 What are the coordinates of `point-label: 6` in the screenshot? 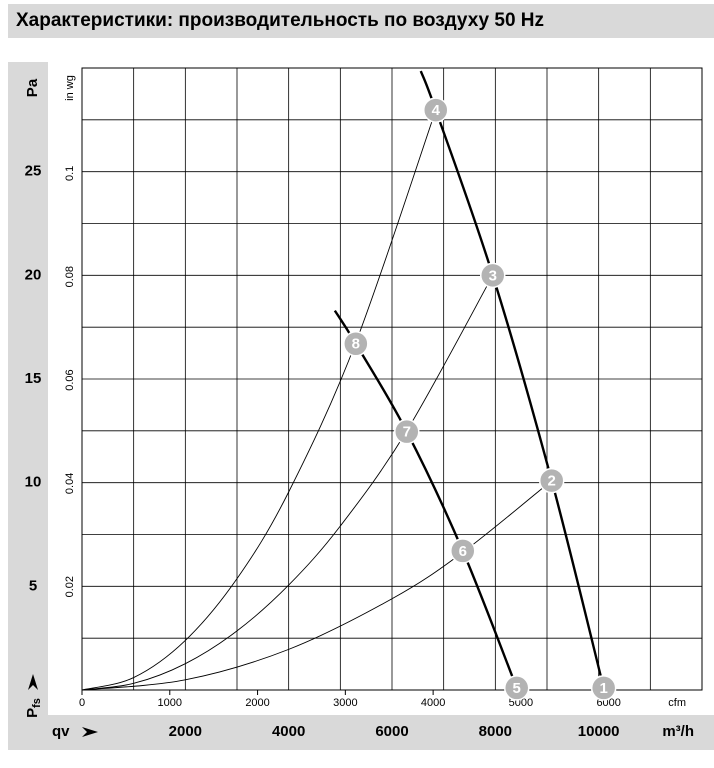 It's located at (463, 551).